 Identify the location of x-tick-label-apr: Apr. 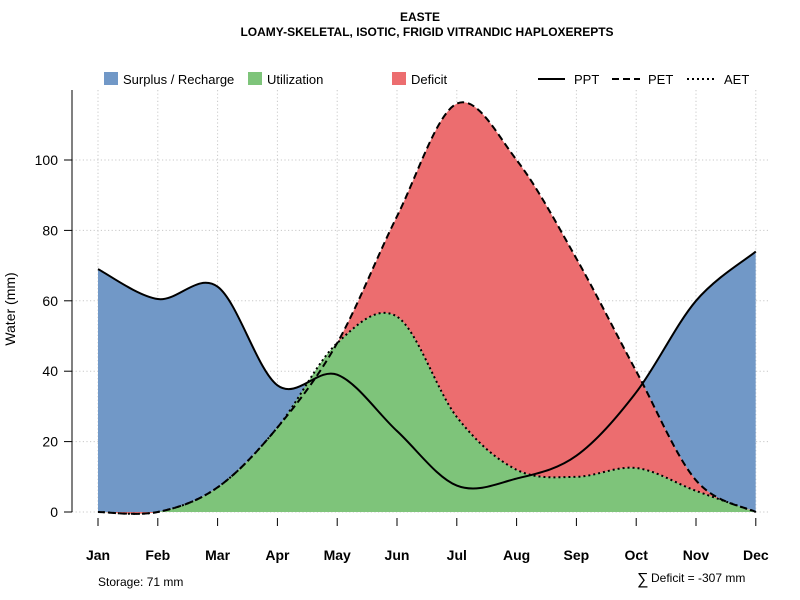
(277, 555).